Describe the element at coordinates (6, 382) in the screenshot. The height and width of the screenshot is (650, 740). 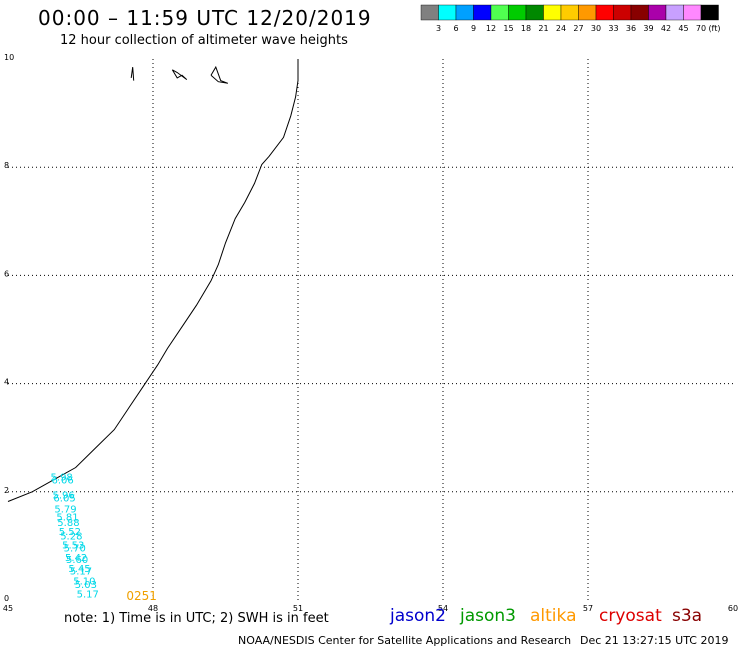
I see `lat-tick-label: 4` at that location.